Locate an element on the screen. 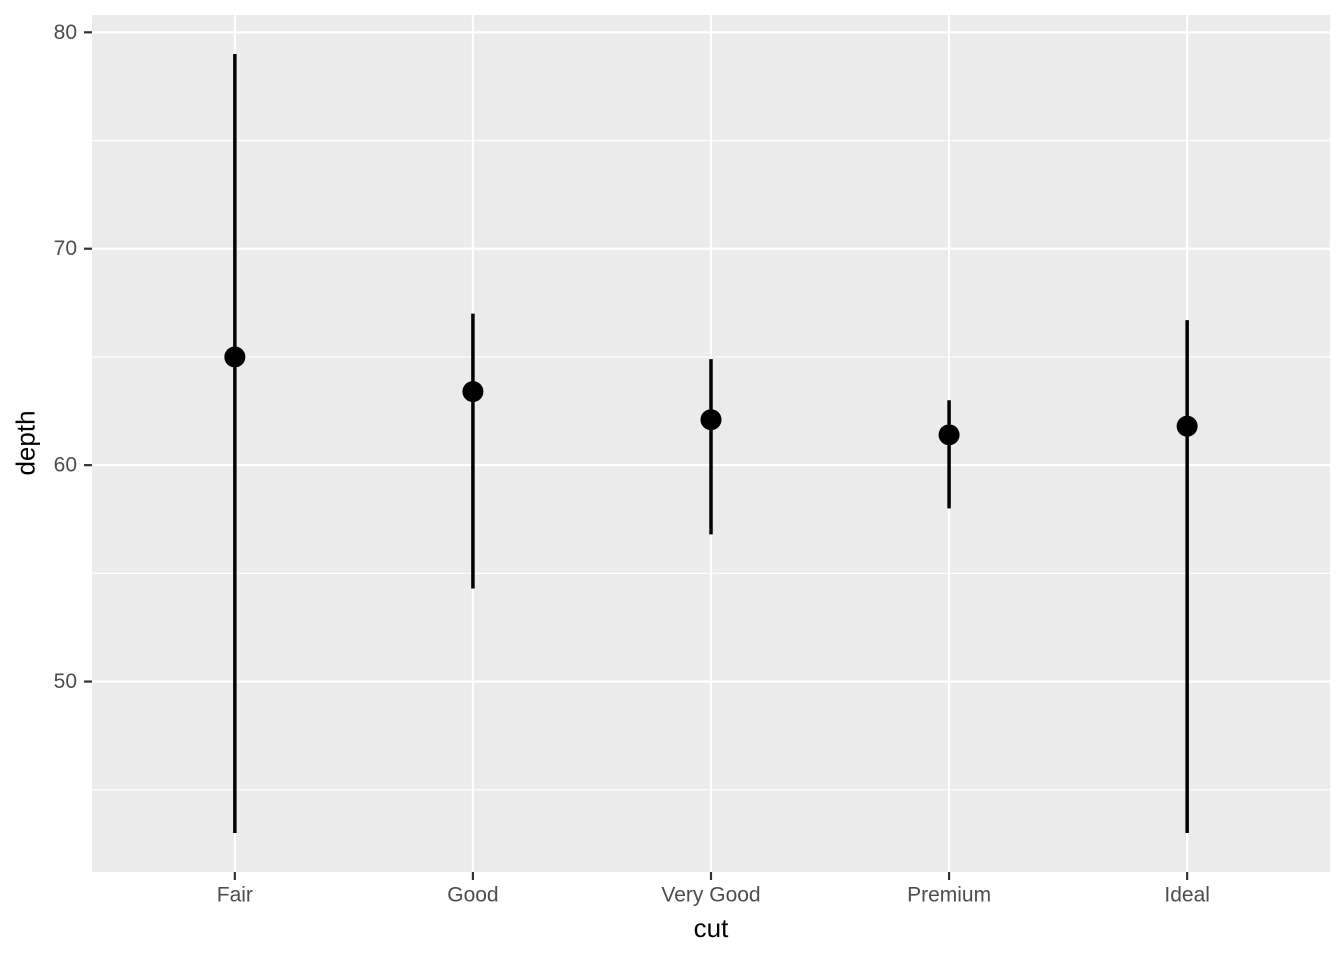  median-point-Very Good is located at coordinates (711, 420).